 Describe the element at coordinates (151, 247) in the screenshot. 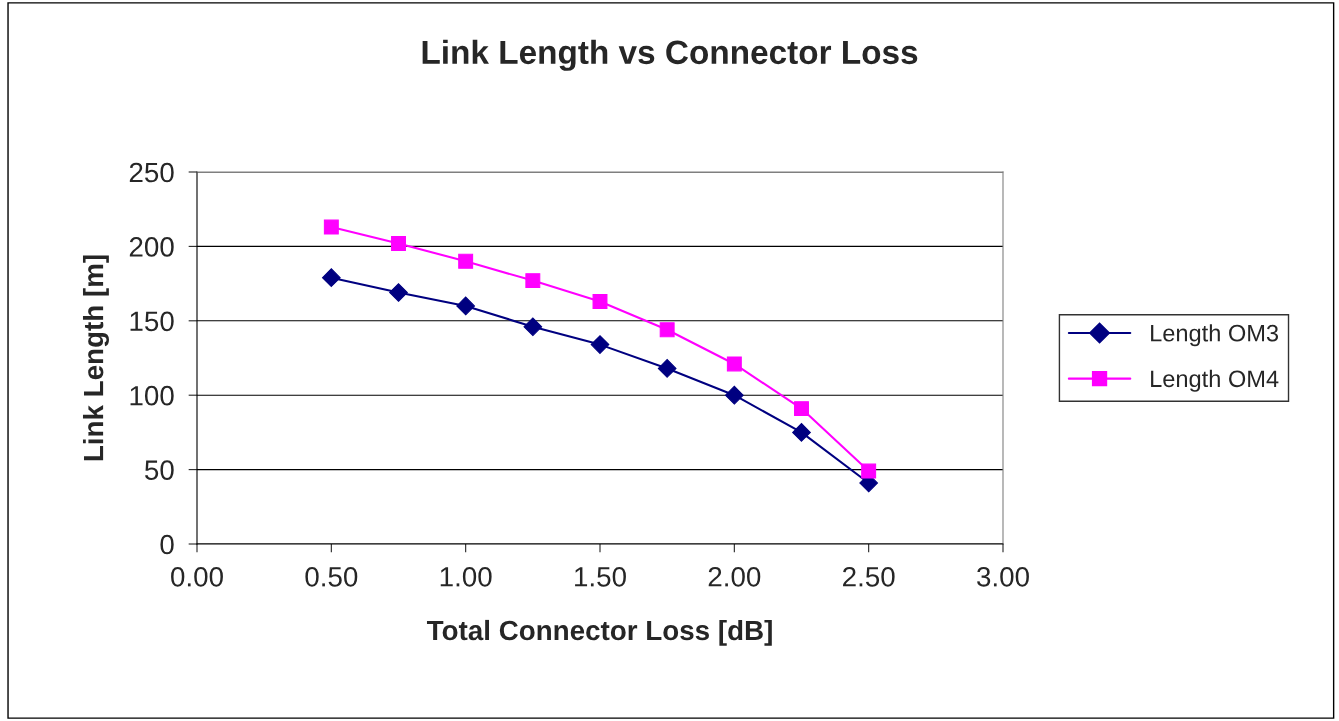

I see `y-tick-label: 200` at that location.